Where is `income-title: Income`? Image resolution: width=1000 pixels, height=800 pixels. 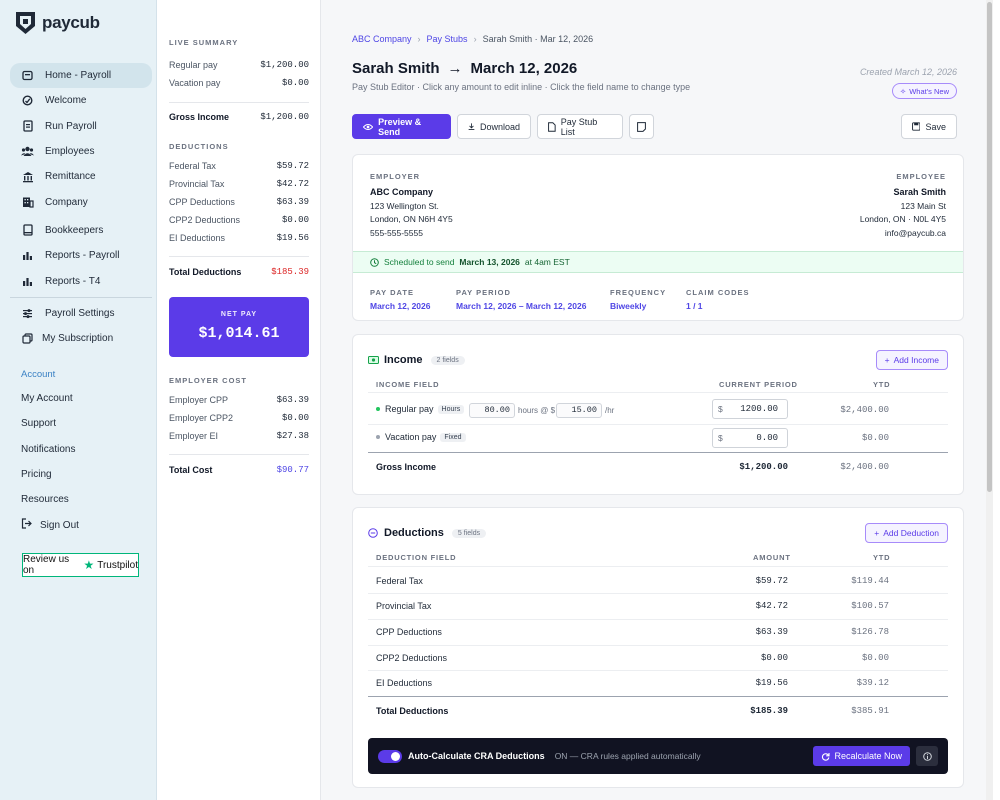
income-title: Income is located at coordinates (403, 360).